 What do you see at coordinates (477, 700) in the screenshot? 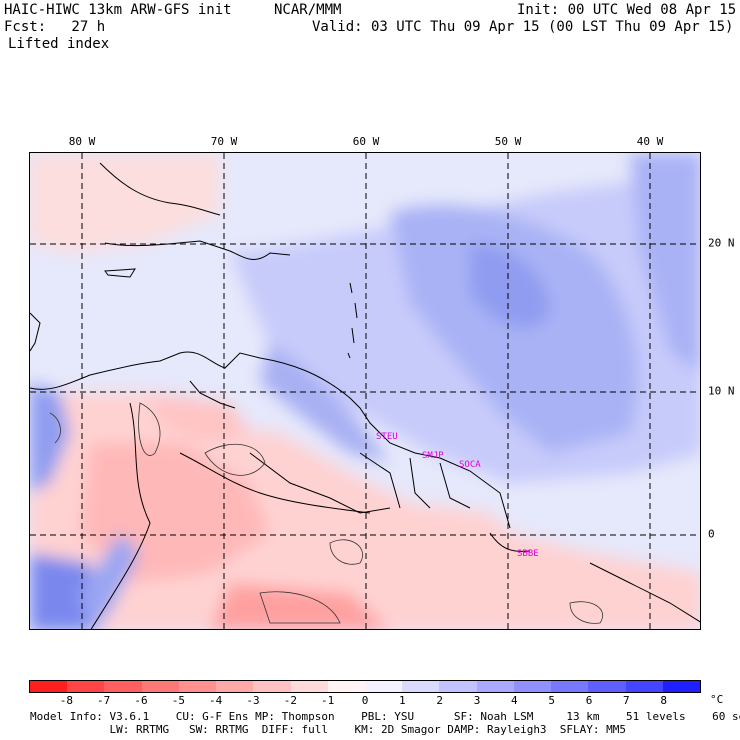
I see `colorbar-tick-label: 3` at bounding box center [477, 700].